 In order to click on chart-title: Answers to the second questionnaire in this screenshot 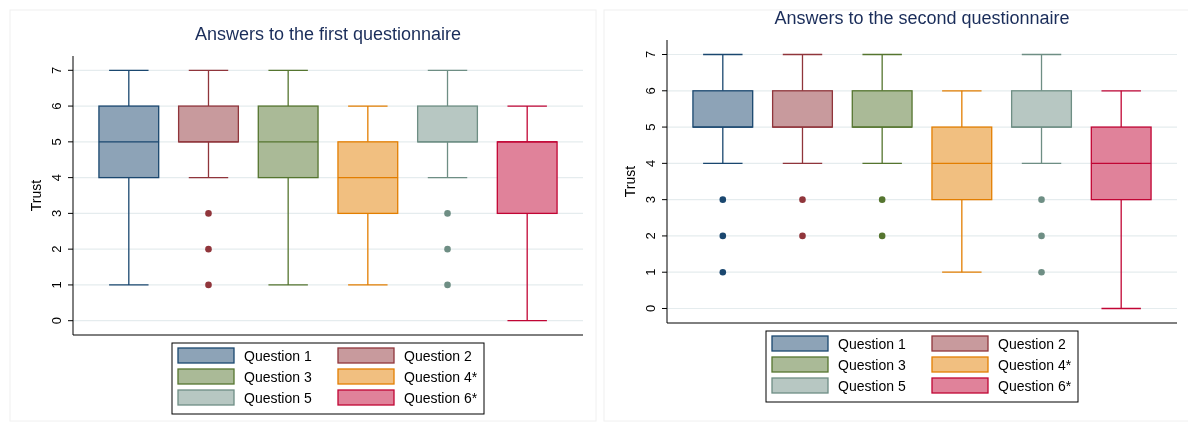, I will do `click(922, 18)`.